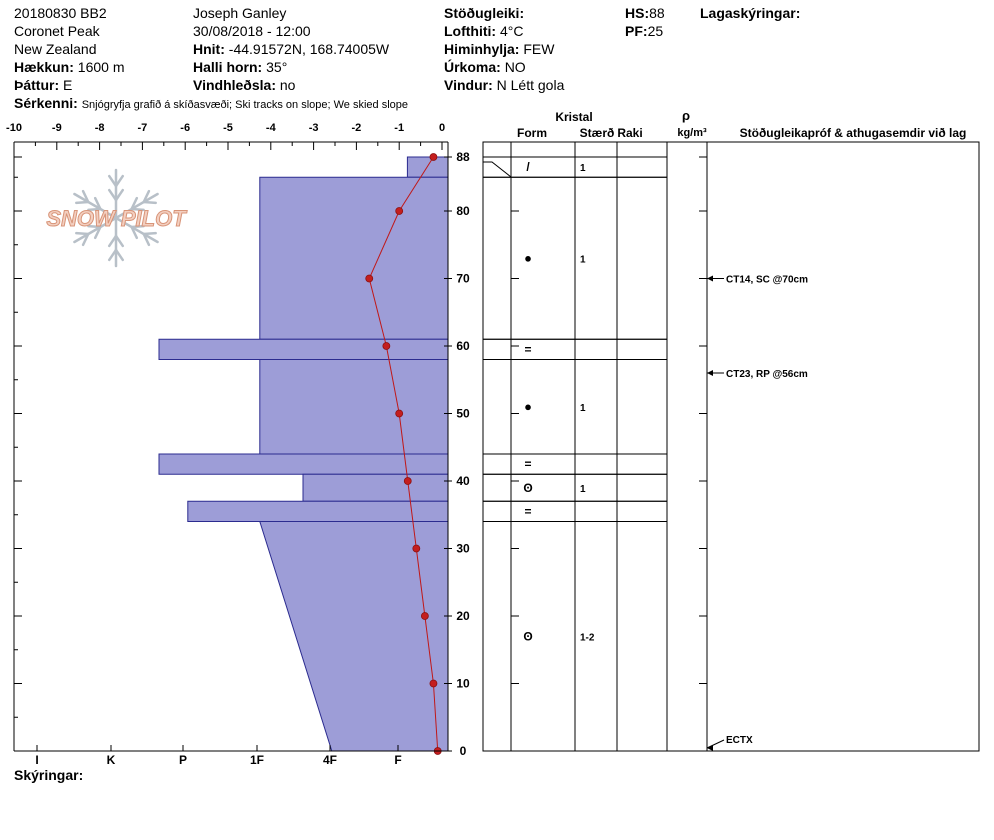 This screenshot has width=994, height=840. I want to click on foot-penetration: PF:25, so click(644, 31).